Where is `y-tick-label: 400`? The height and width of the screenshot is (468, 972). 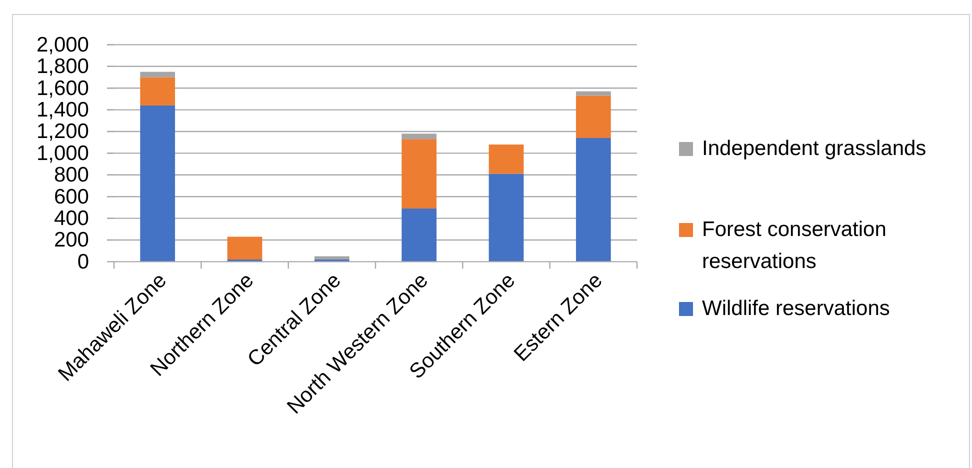
y-tick-label: 400 is located at coordinates (71, 218).